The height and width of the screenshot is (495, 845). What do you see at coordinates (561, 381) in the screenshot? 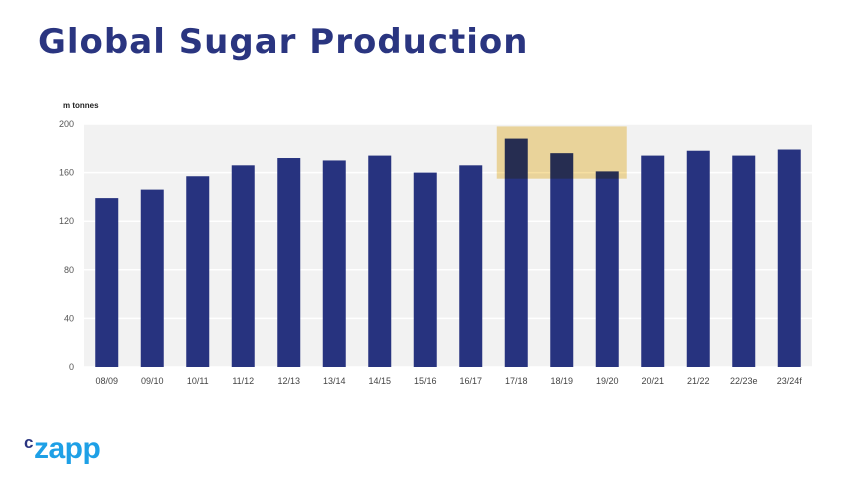
I see `x-tick-label: 18/19` at bounding box center [561, 381].